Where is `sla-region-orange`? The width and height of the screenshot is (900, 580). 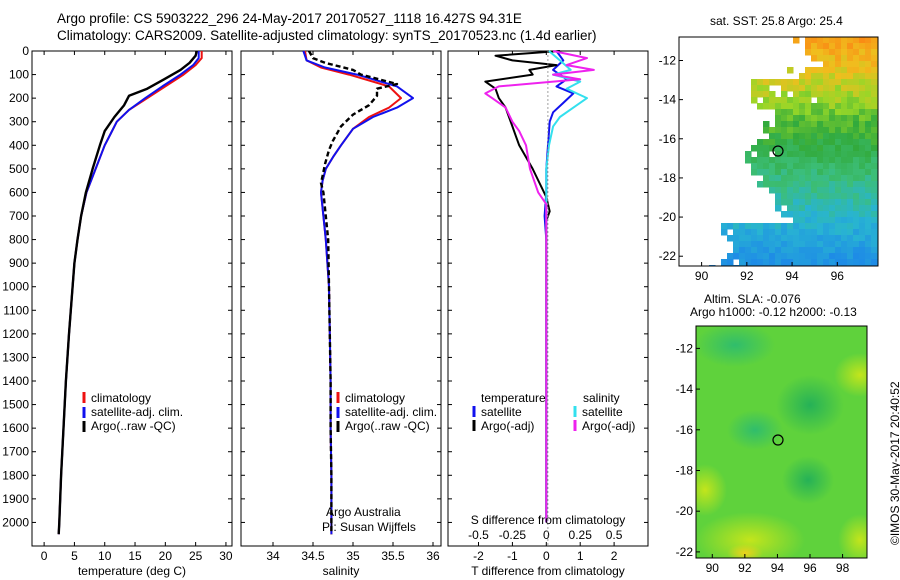 sla-region-orange is located at coordinates (745, 551).